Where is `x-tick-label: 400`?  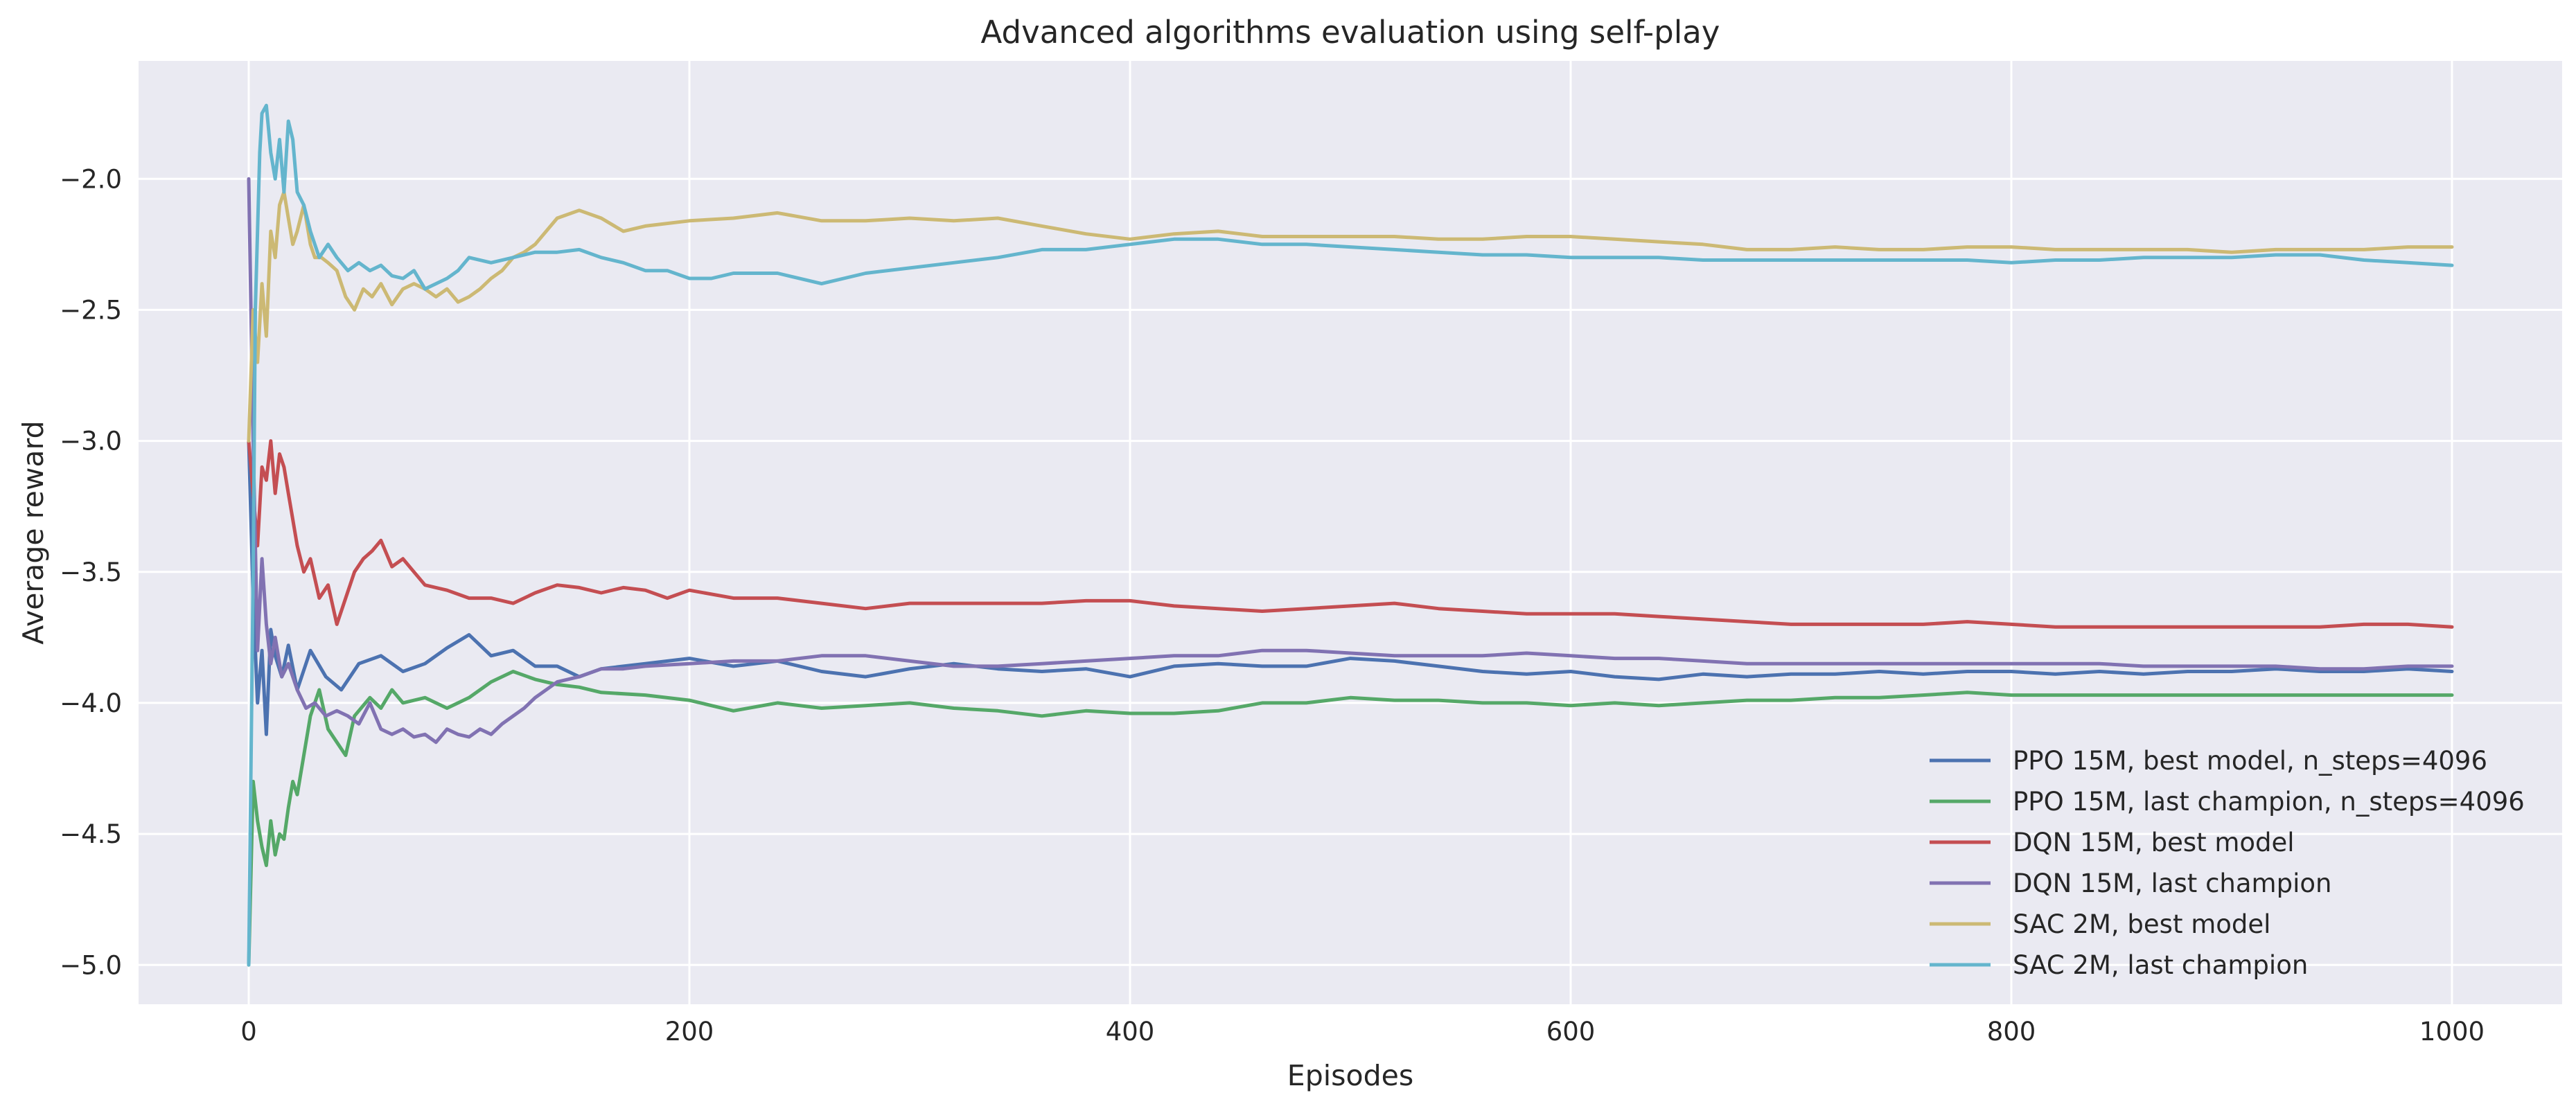
x-tick-label: 400 is located at coordinates (1131, 1032).